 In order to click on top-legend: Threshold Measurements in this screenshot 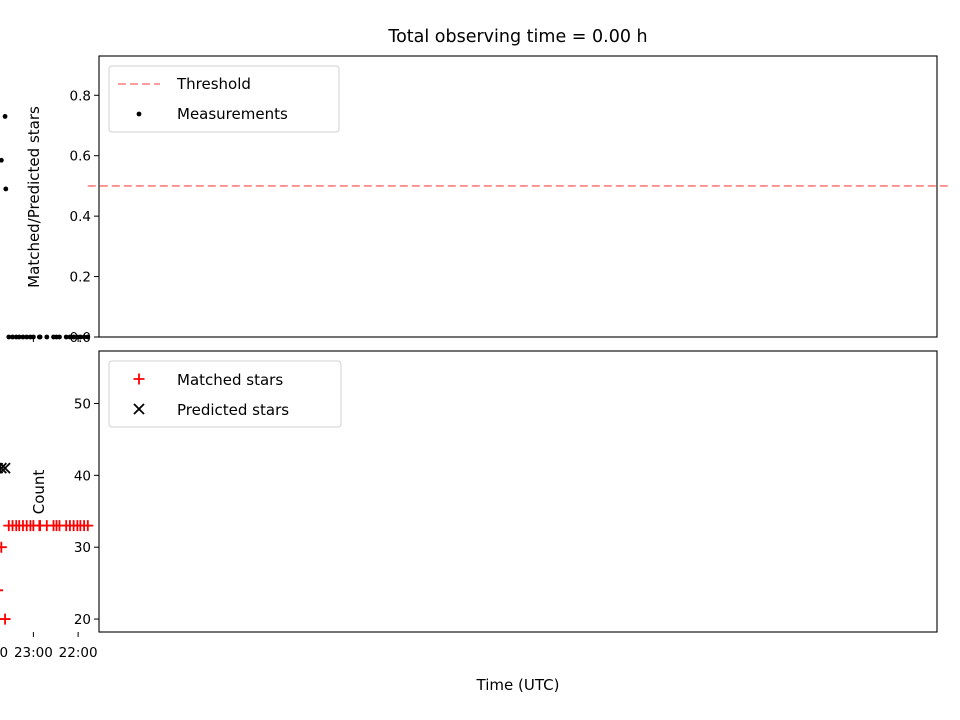, I will do `click(224, 99)`.